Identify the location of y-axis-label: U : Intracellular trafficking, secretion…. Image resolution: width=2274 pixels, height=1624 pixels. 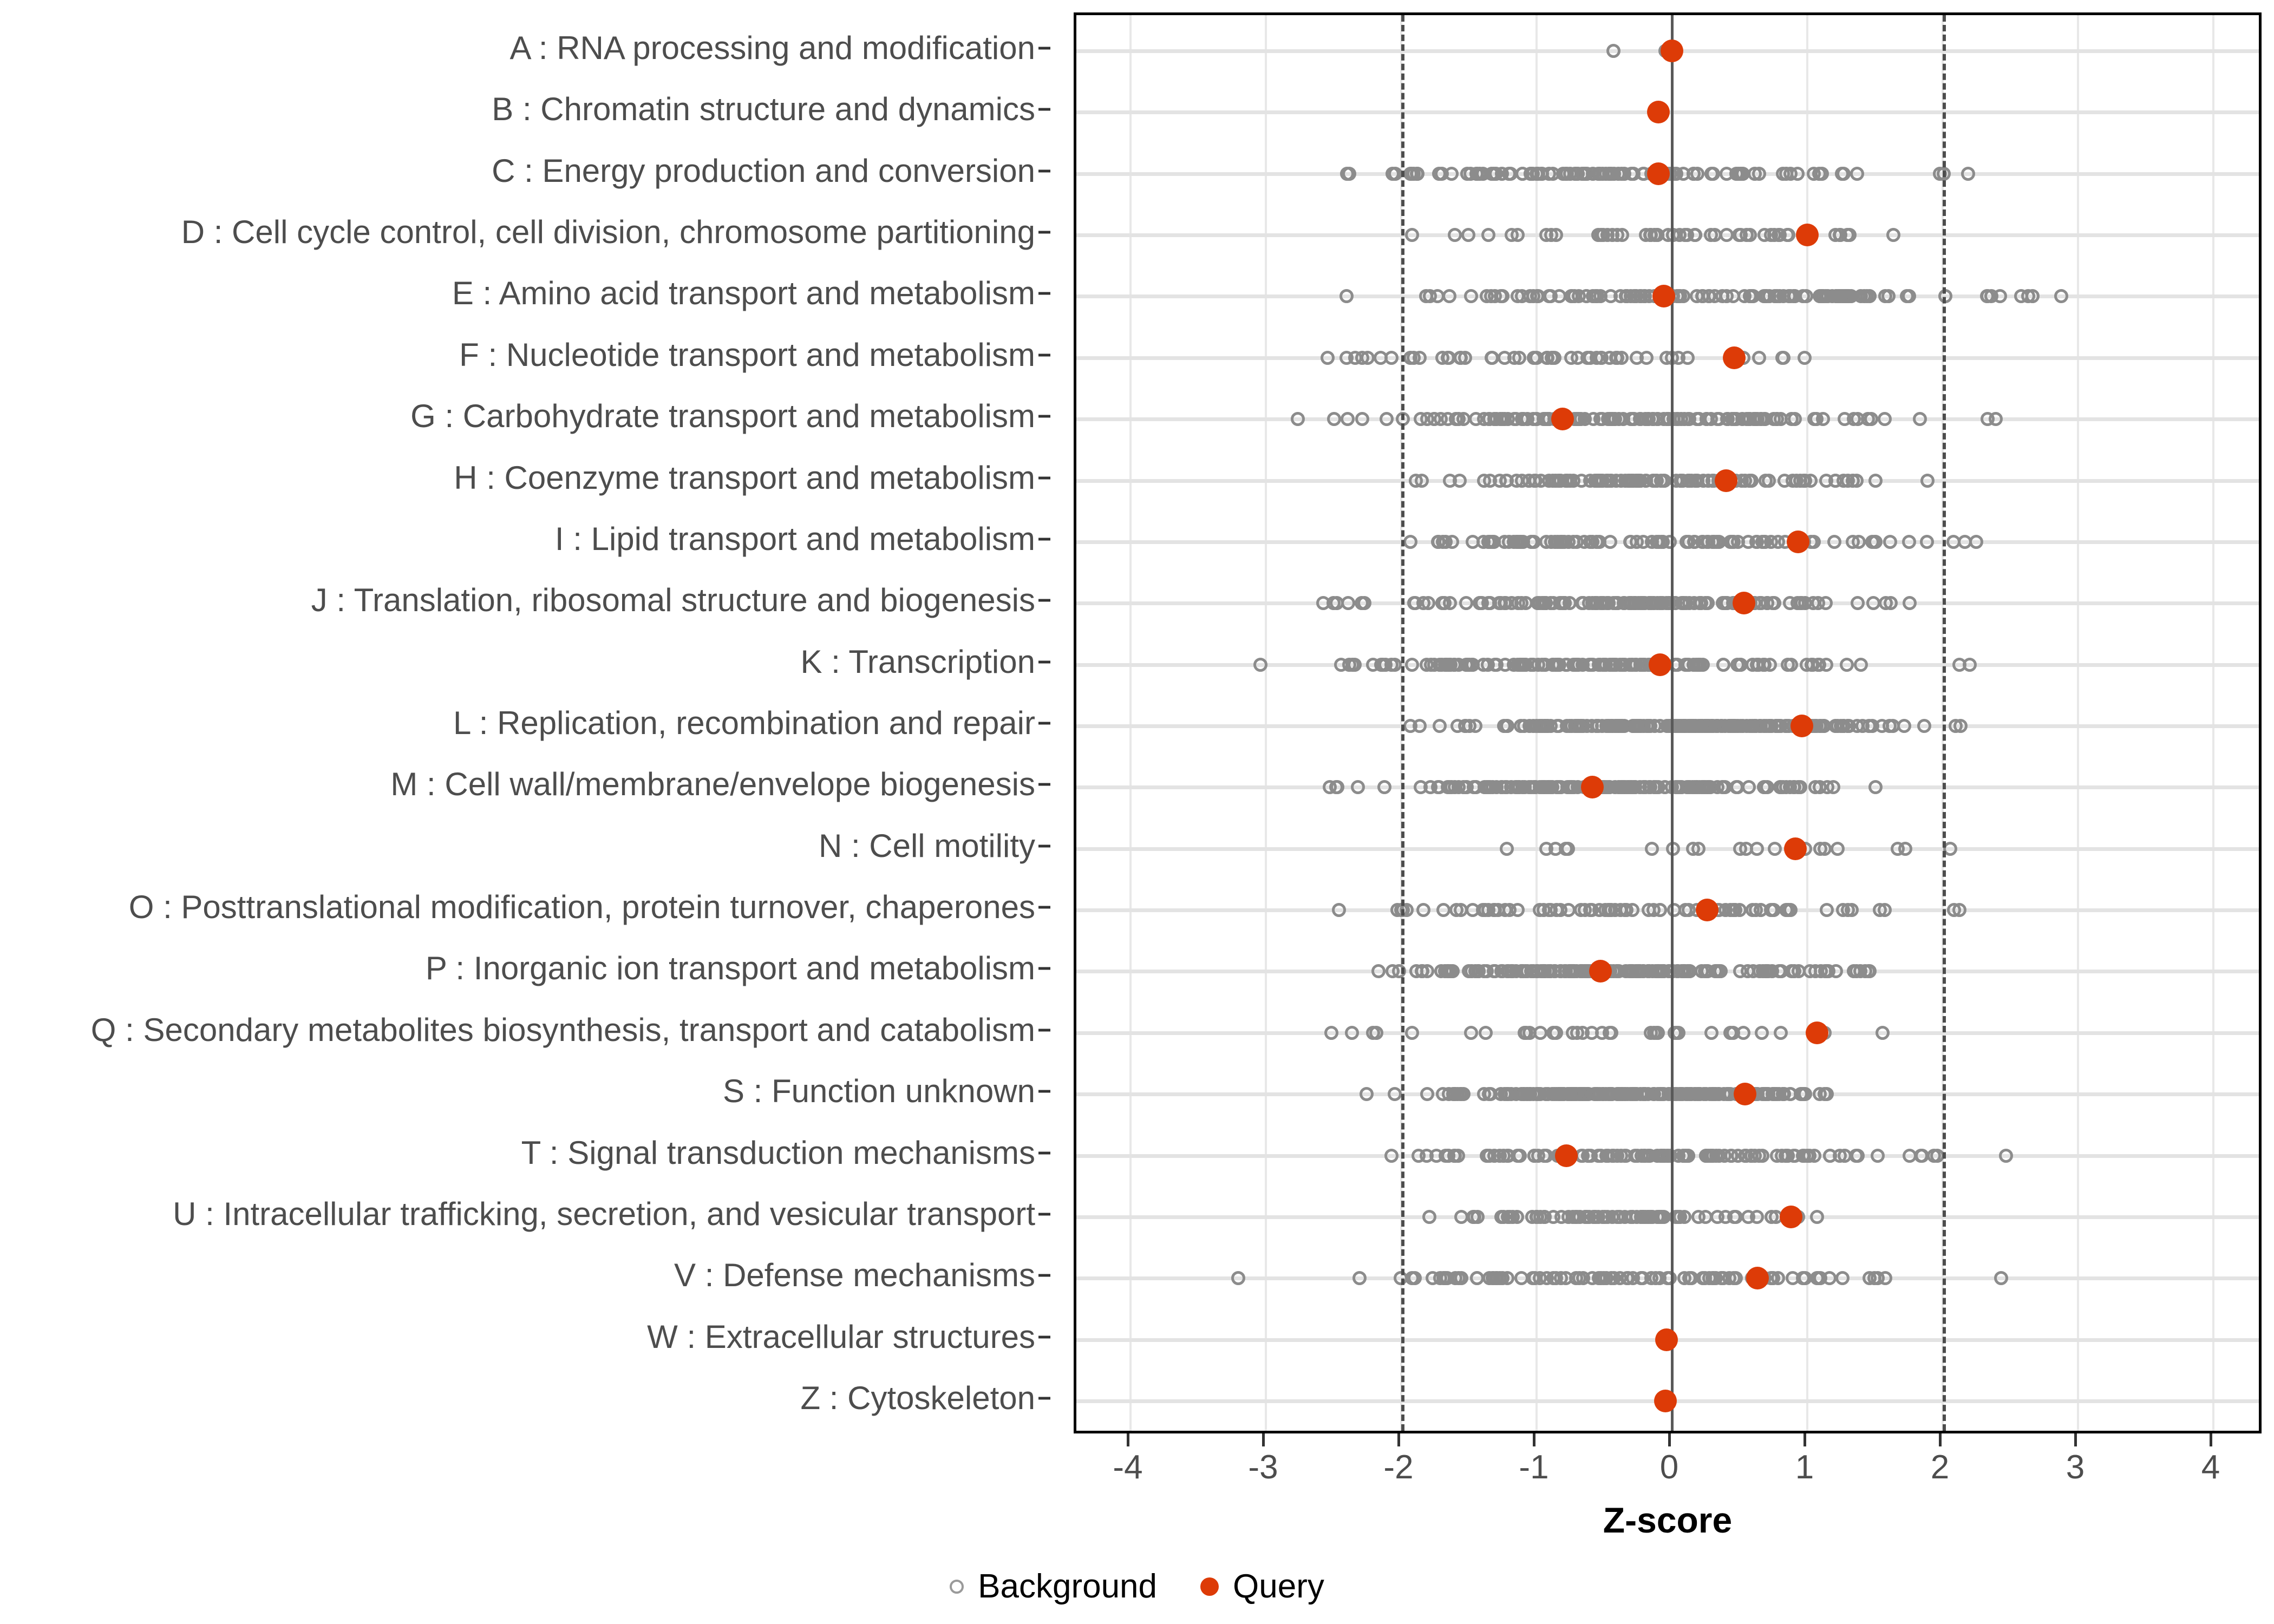
(604, 1214).